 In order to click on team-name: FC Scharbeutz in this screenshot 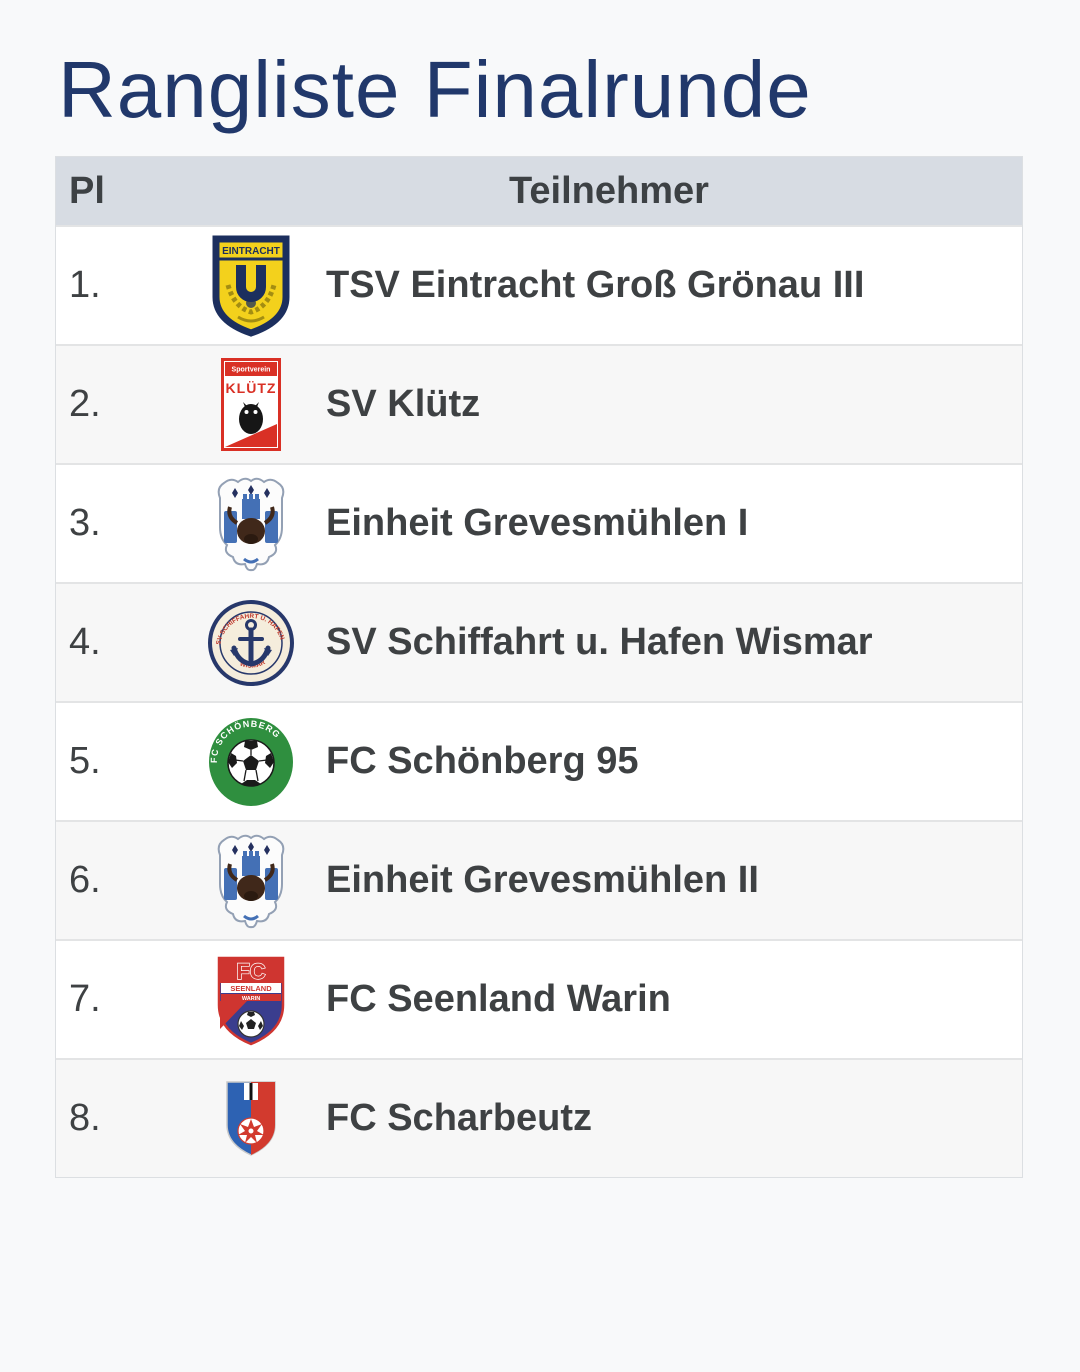, I will do `click(459, 1118)`.